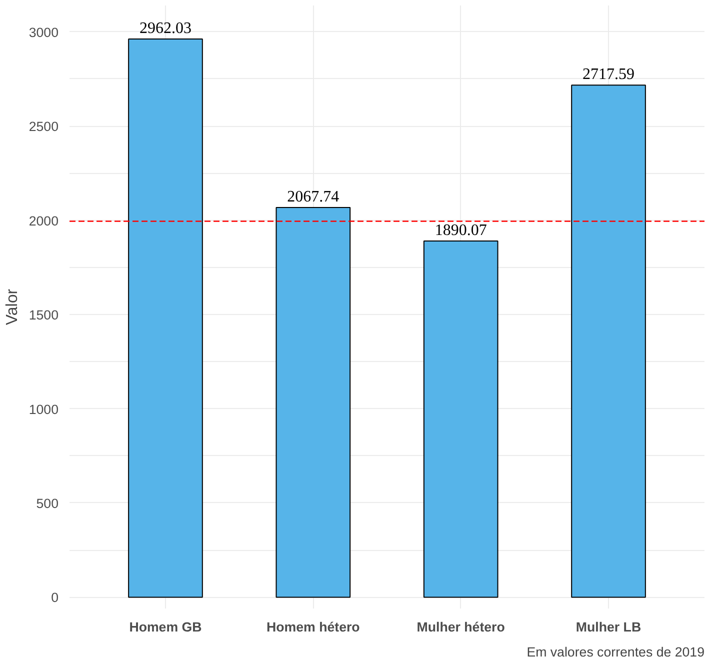  What do you see at coordinates (47, 503) in the screenshot?
I see `y-tick-label: 500` at bounding box center [47, 503].